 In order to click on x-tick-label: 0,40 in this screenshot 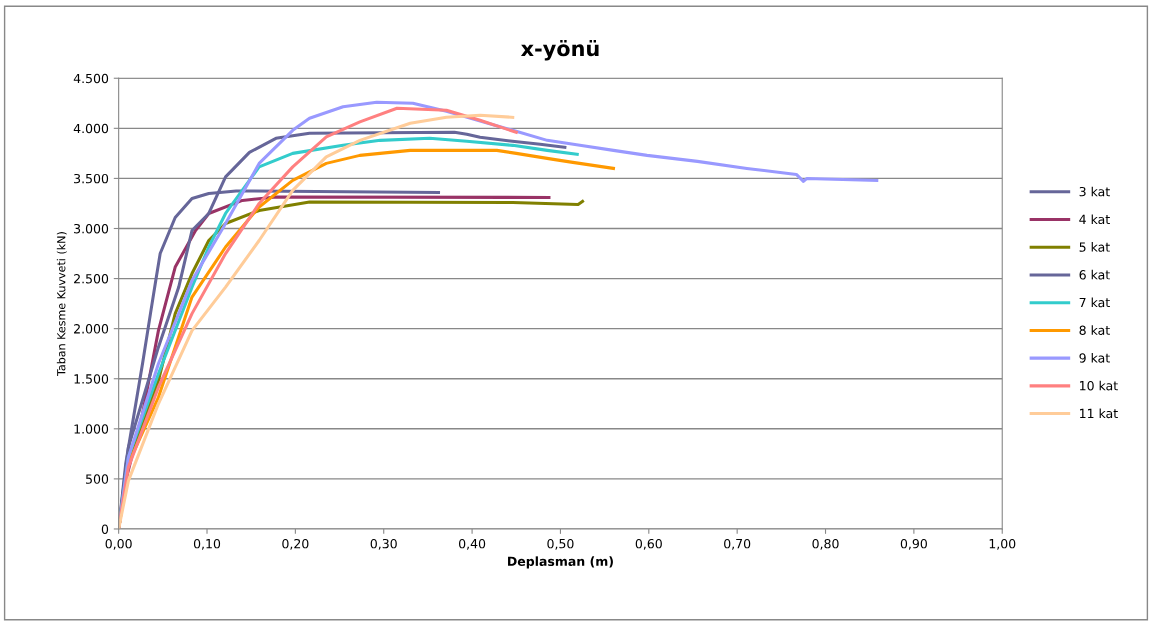, I will do `click(472, 544)`.